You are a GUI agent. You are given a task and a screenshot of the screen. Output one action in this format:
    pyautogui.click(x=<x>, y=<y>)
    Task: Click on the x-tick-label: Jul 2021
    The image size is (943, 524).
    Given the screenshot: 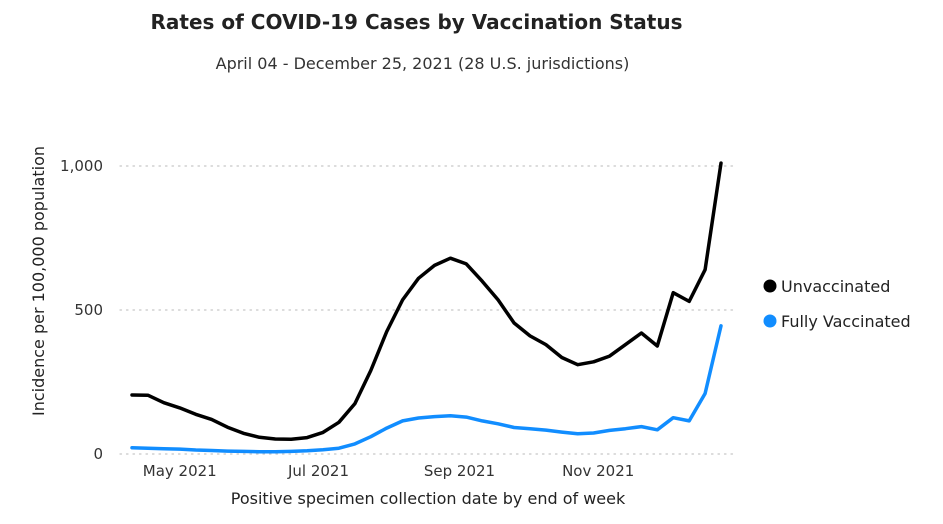 What is the action you would take?
    pyautogui.click(x=318, y=471)
    